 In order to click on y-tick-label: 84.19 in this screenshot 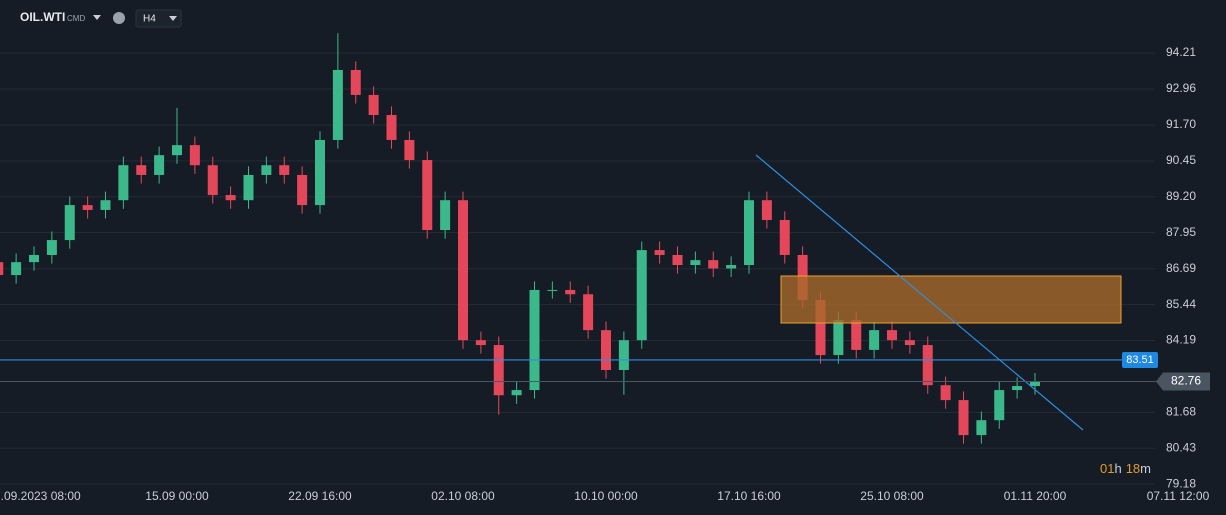, I will do `click(1181, 340)`.